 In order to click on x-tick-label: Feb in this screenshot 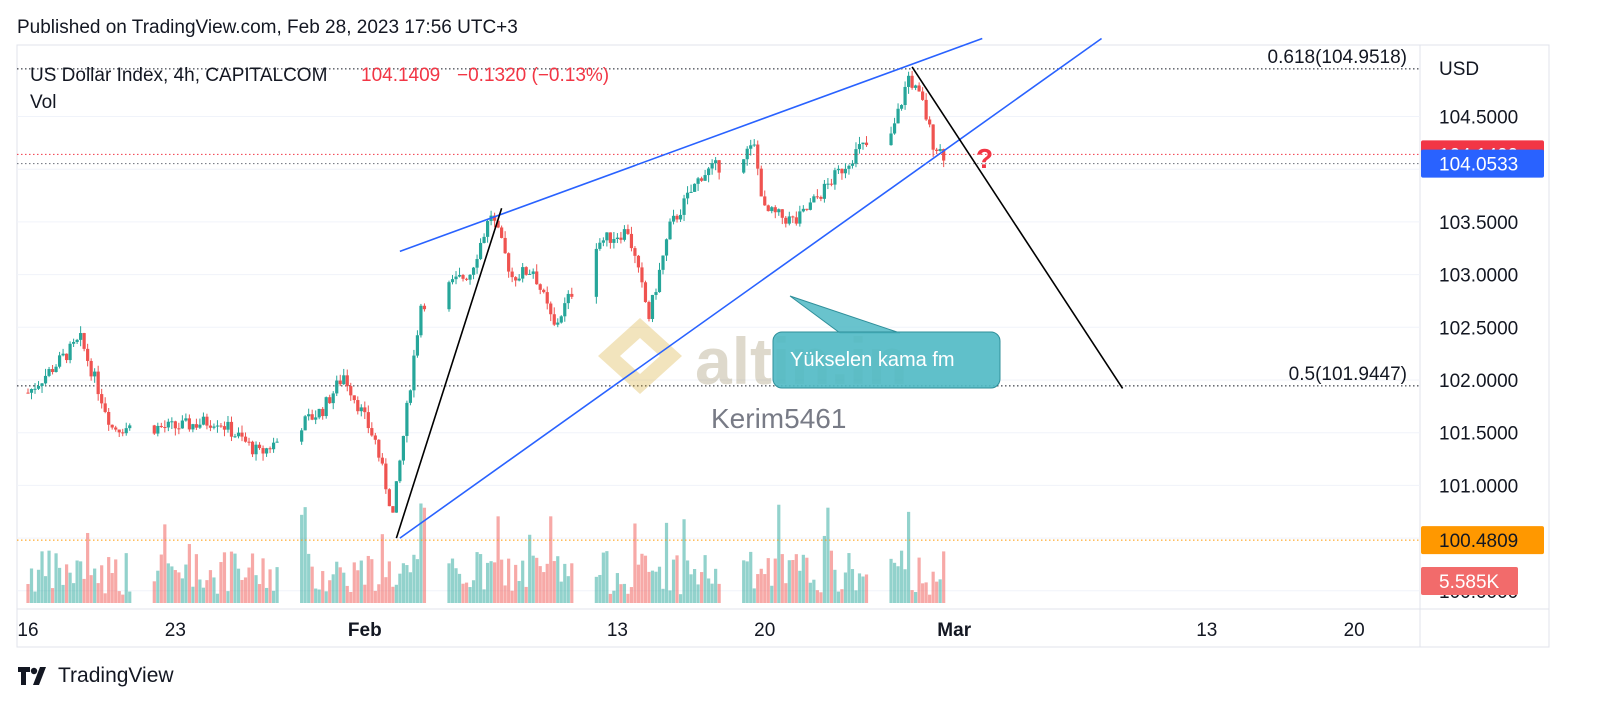, I will do `click(365, 630)`.